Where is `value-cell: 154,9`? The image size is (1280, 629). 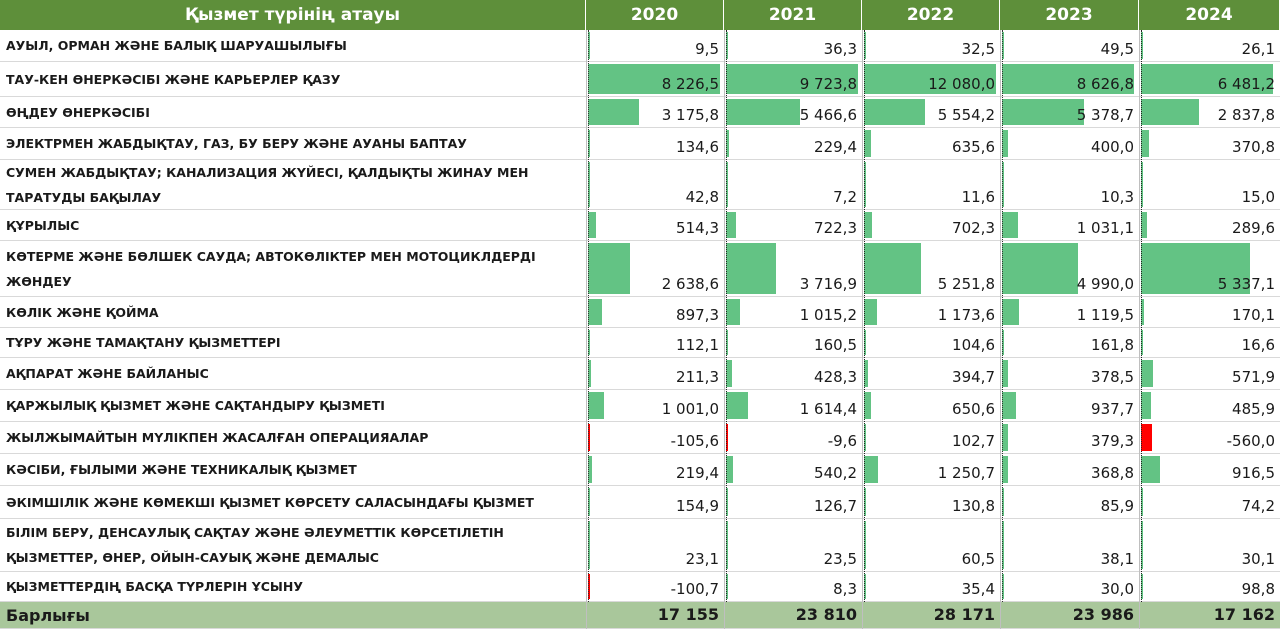 value-cell: 154,9 is located at coordinates (655, 502).